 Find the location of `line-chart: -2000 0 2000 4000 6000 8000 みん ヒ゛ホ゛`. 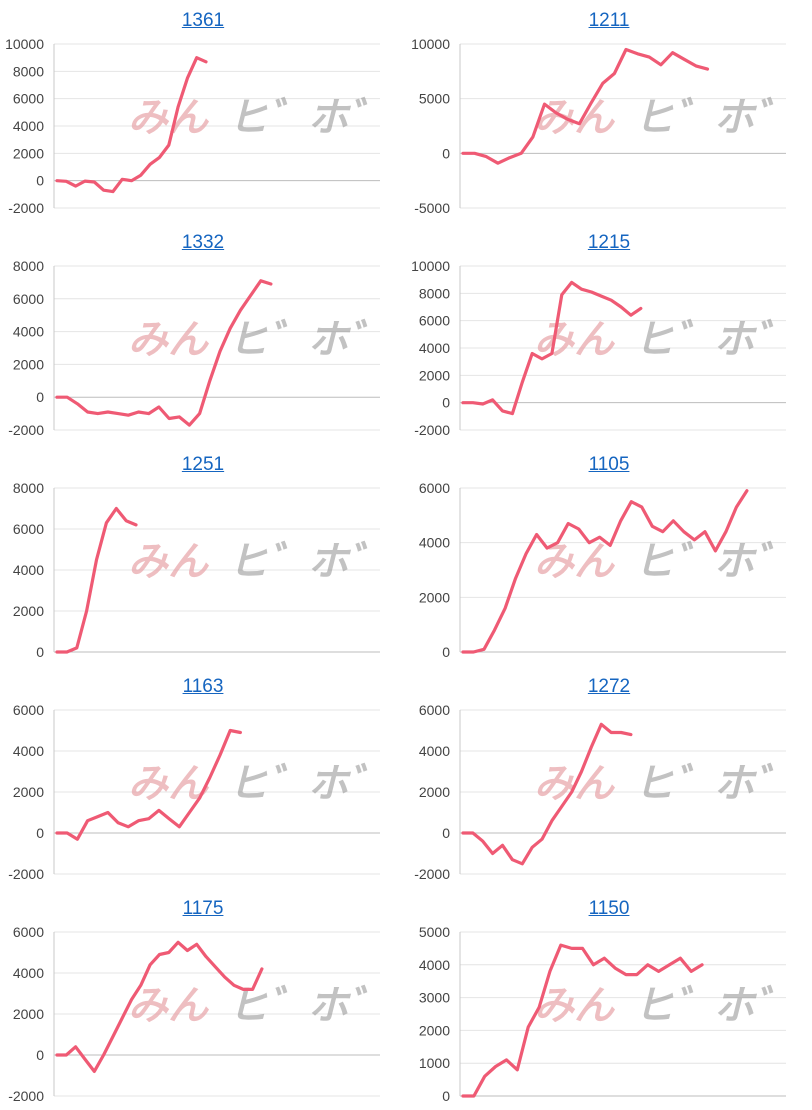

line-chart: -2000 0 2000 4000 6000 8000 みん ヒ゛ホ゛ is located at coordinates (198, 348).